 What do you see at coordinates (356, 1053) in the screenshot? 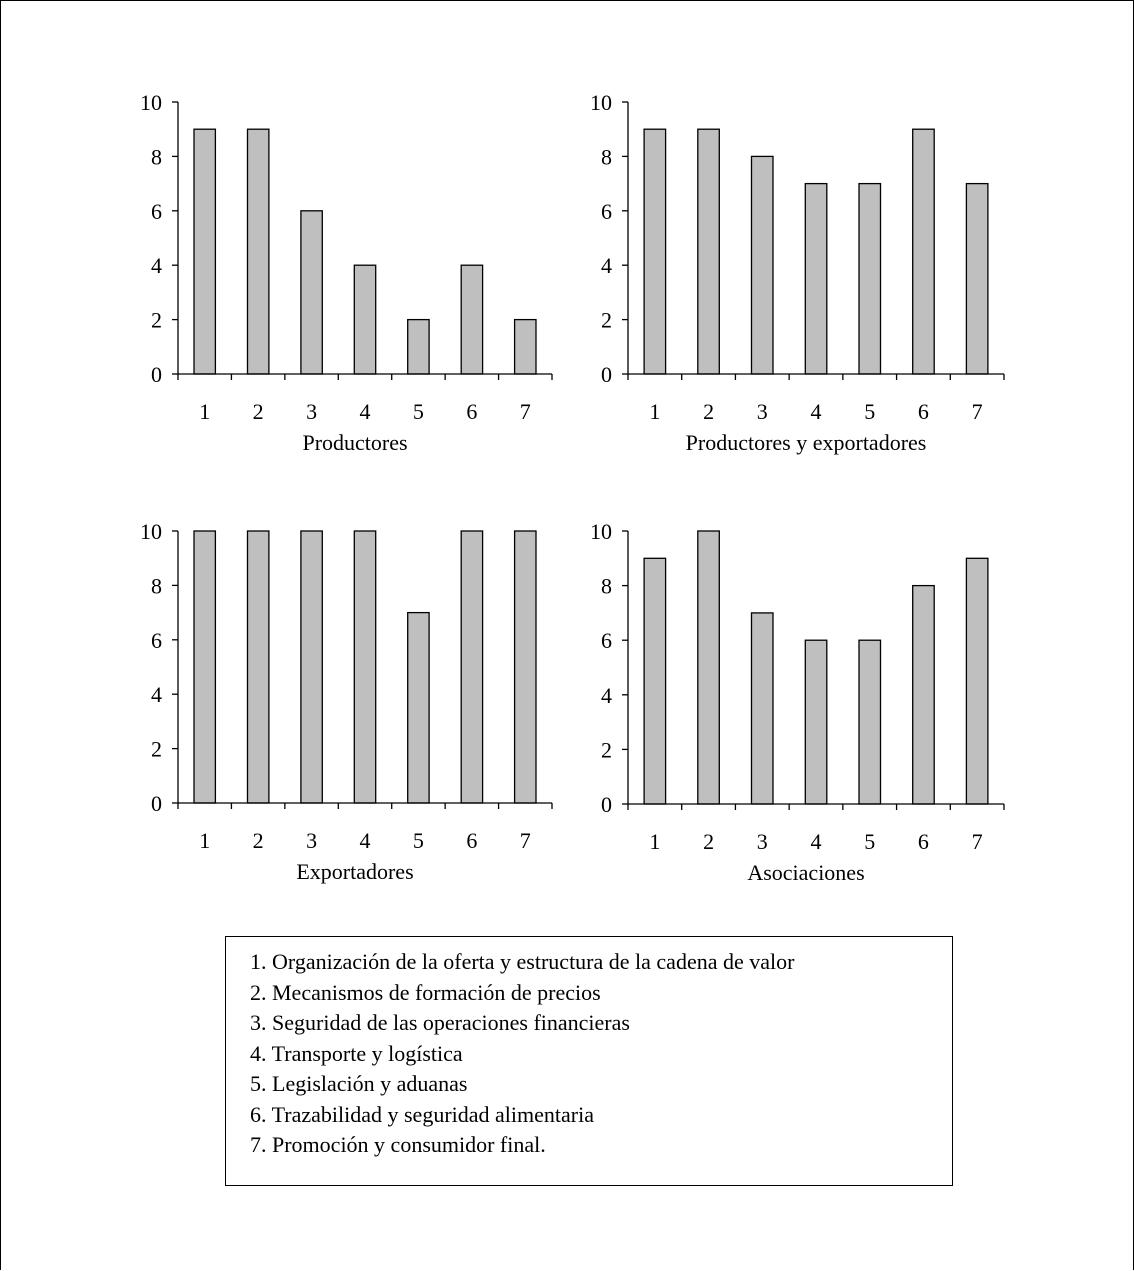
I see `legend-item-4: 4. Transporte y logística` at bounding box center [356, 1053].